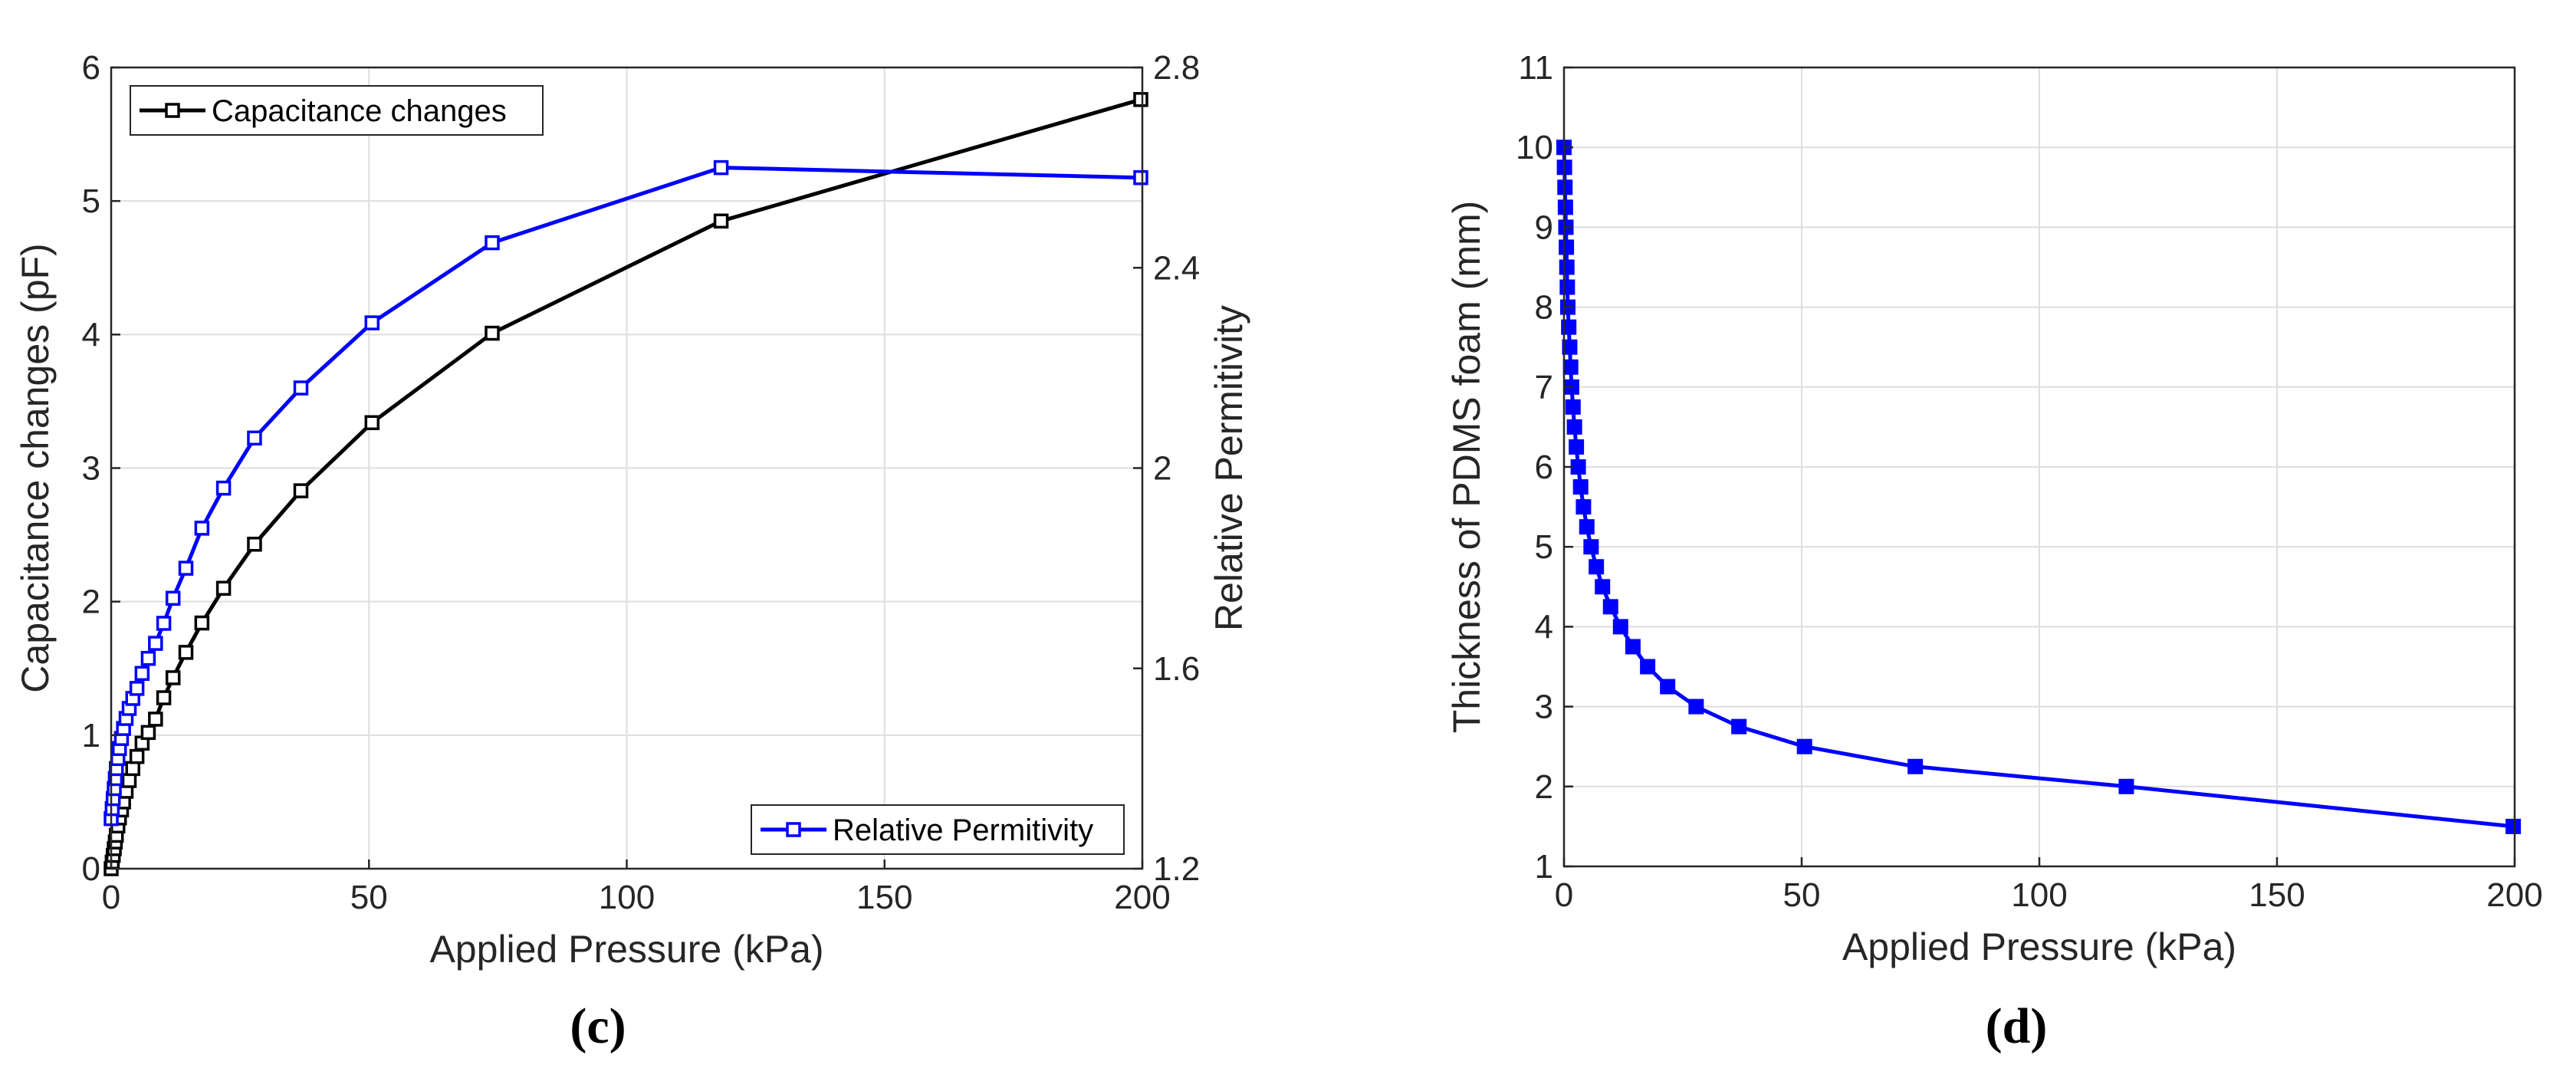  What do you see at coordinates (91, 201) in the screenshot?
I see `c-ytick-label: 5` at bounding box center [91, 201].